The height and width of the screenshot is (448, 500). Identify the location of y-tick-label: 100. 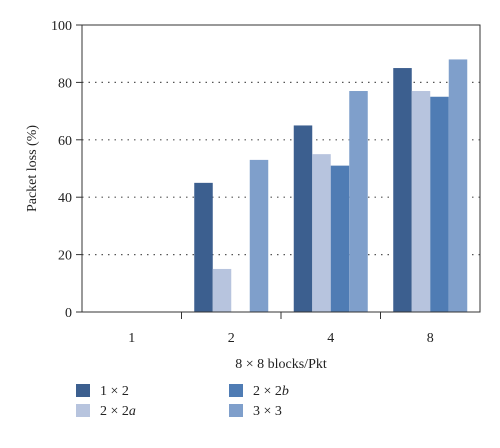
(61, 26).